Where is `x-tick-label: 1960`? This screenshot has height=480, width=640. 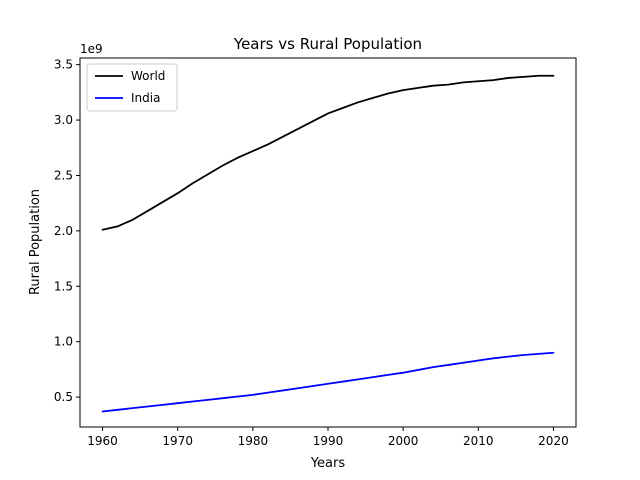
x-tick-label: 1960 is located at coordinates (102, 441).